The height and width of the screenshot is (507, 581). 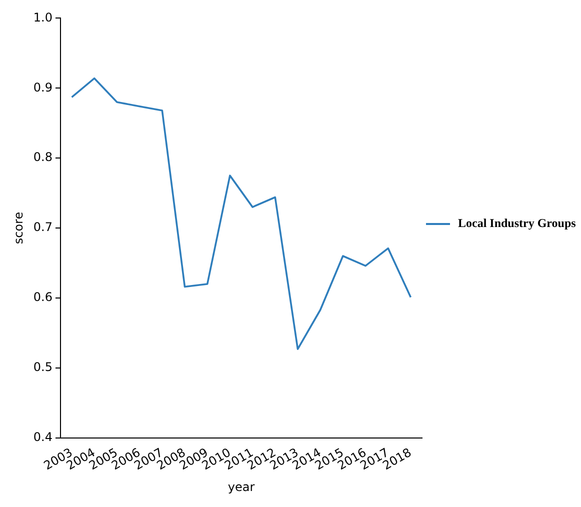 I want to click on legend-label: Local Industry Groups, so click(x=517, y=223).